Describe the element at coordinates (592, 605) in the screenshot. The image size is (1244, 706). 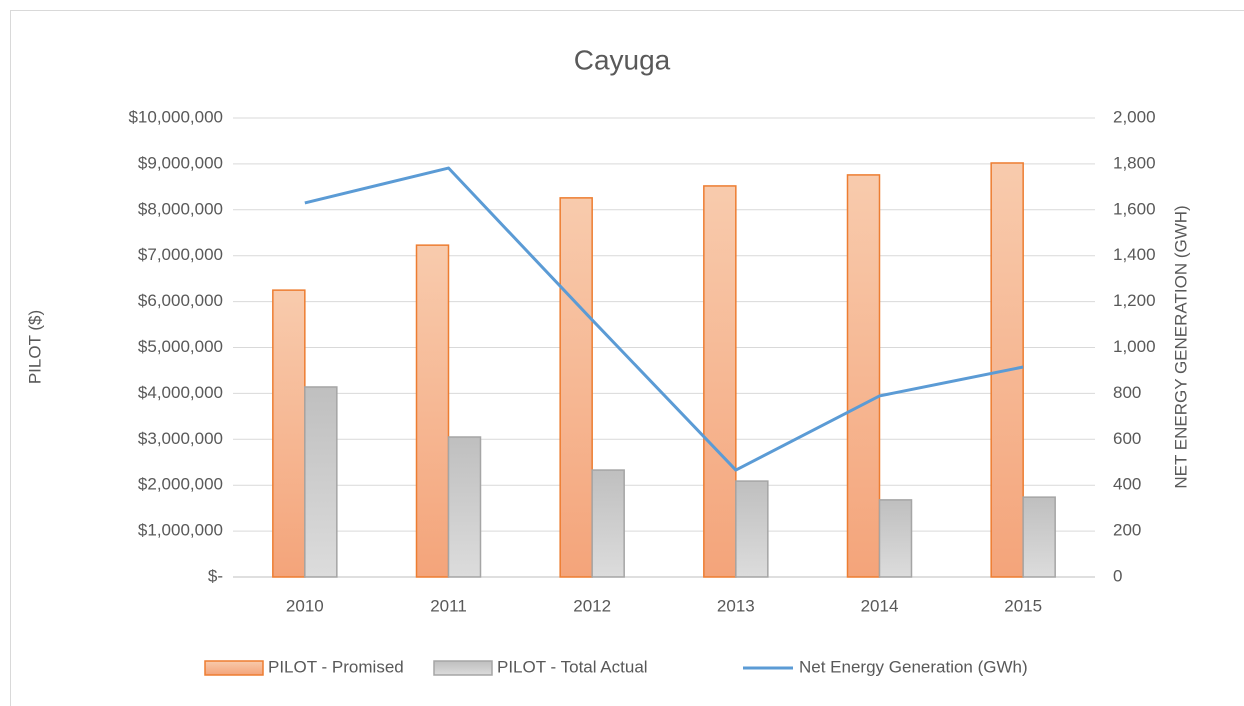
I see `x-tick-label: 2012` at that location.